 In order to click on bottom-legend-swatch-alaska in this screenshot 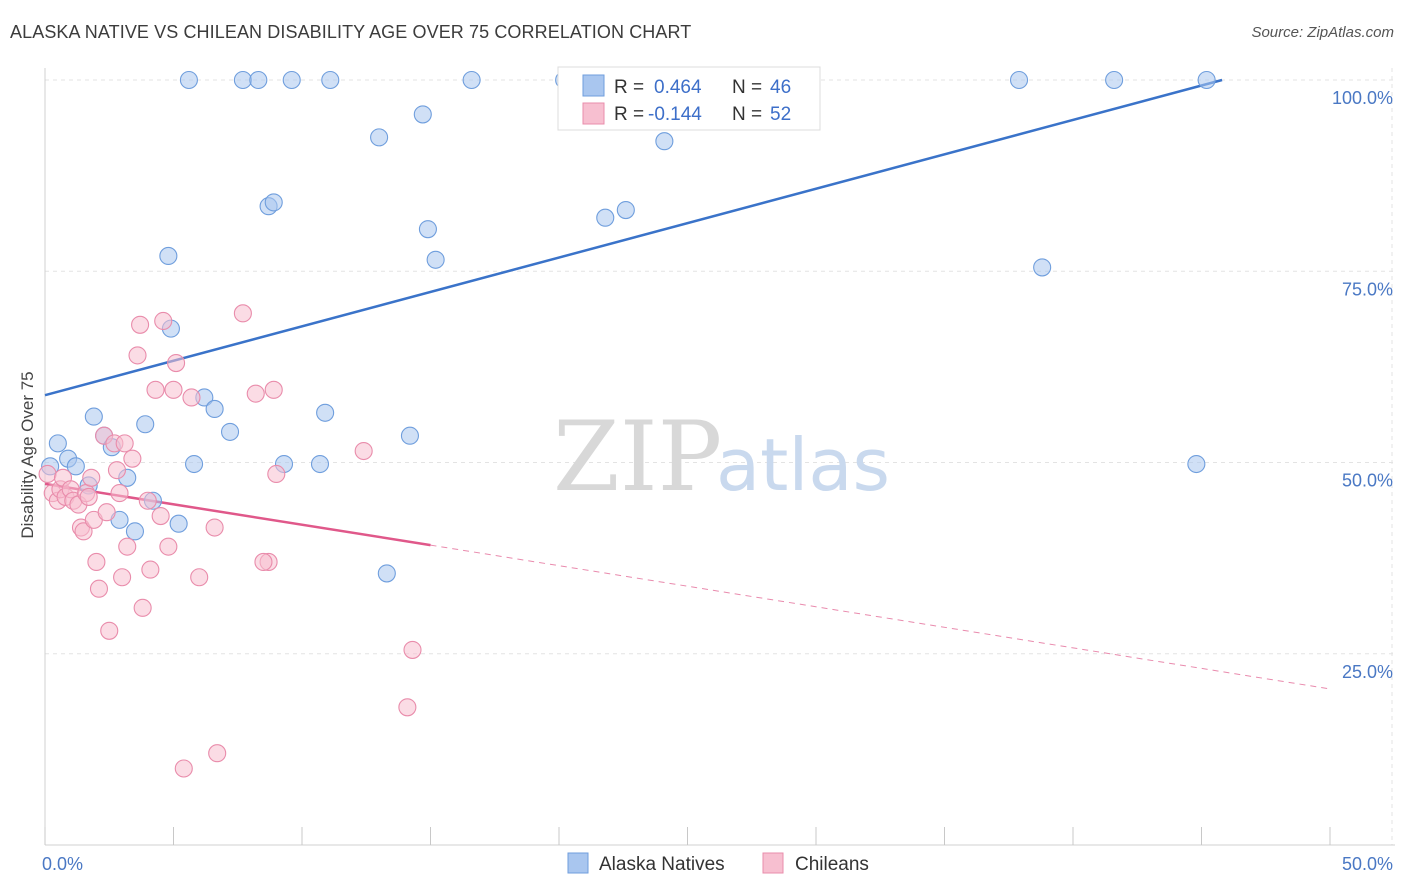, I will do `click(578, 863)`.